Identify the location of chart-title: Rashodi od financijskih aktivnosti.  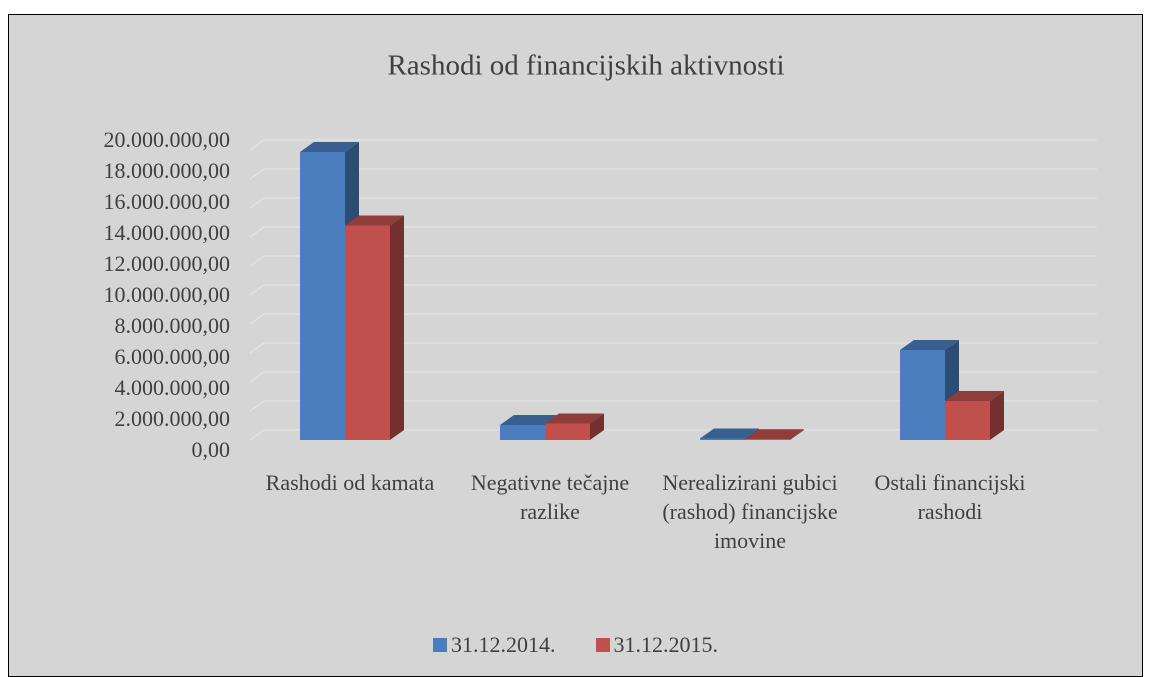
(585, 66).